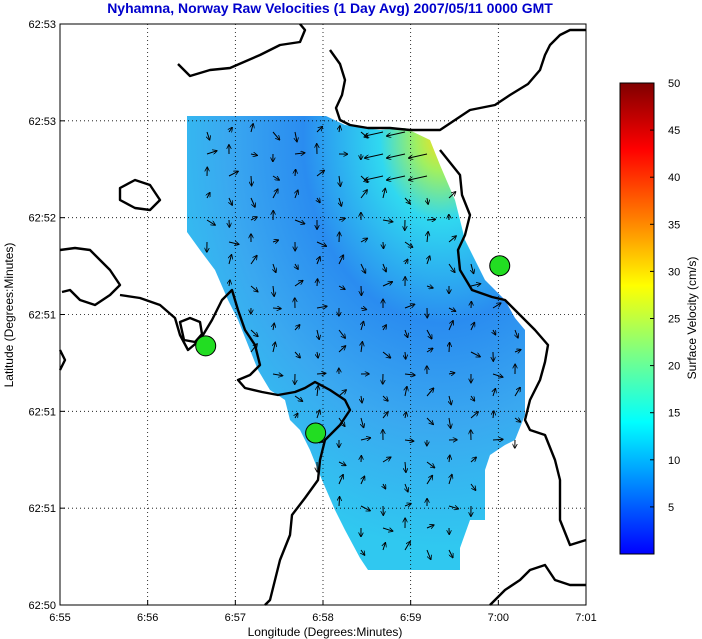 Image resolution: width=702 pixels, height=639 pixels. Describe the element at coordinates (322, 618) in the screenshot. I see `x-tick-label: 6:58` at that location.